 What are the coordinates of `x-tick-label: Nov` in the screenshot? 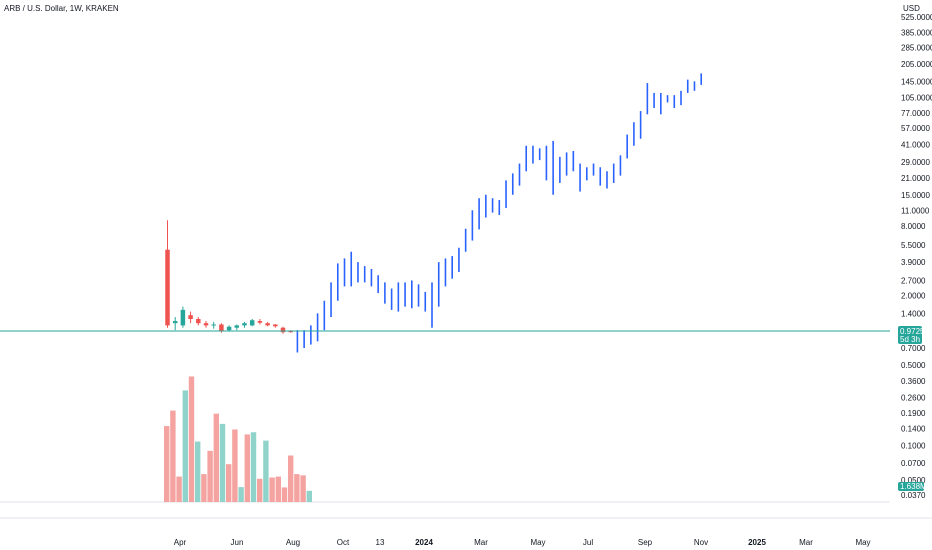 It's located at (701, 542).